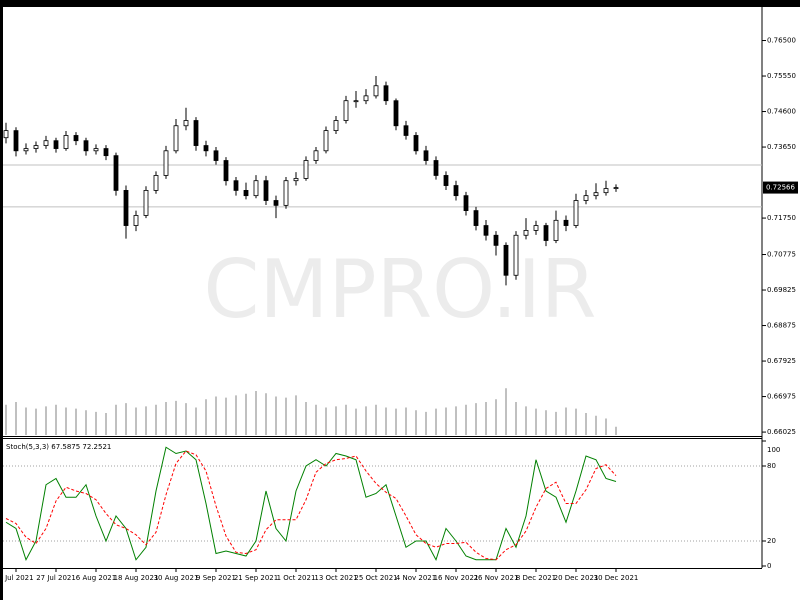 This screenshot has width=800, height=600. What do you see at coordinates (496, 578) in the screenshot?
I see `x-tick-label: 26 Nov 2021` at bounding box center [496, 578].